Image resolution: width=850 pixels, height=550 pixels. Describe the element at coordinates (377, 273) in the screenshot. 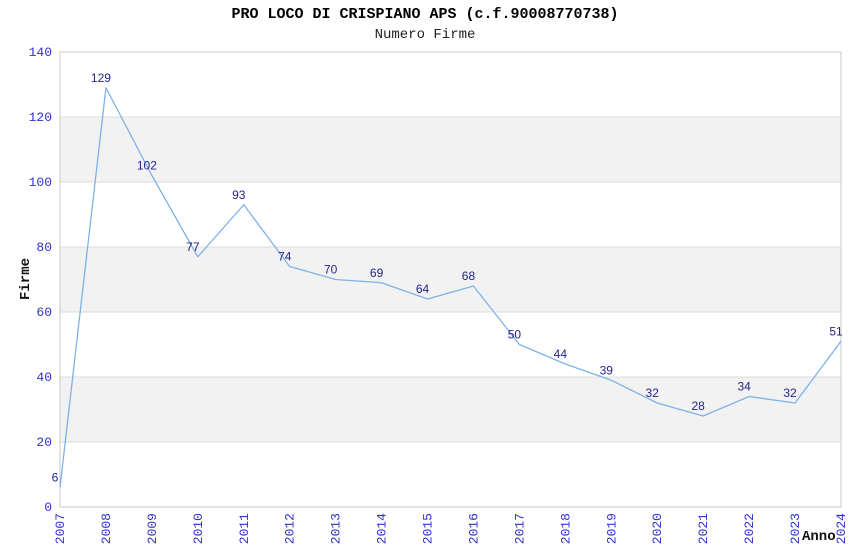

I see `data-point-label: 69` at that location.